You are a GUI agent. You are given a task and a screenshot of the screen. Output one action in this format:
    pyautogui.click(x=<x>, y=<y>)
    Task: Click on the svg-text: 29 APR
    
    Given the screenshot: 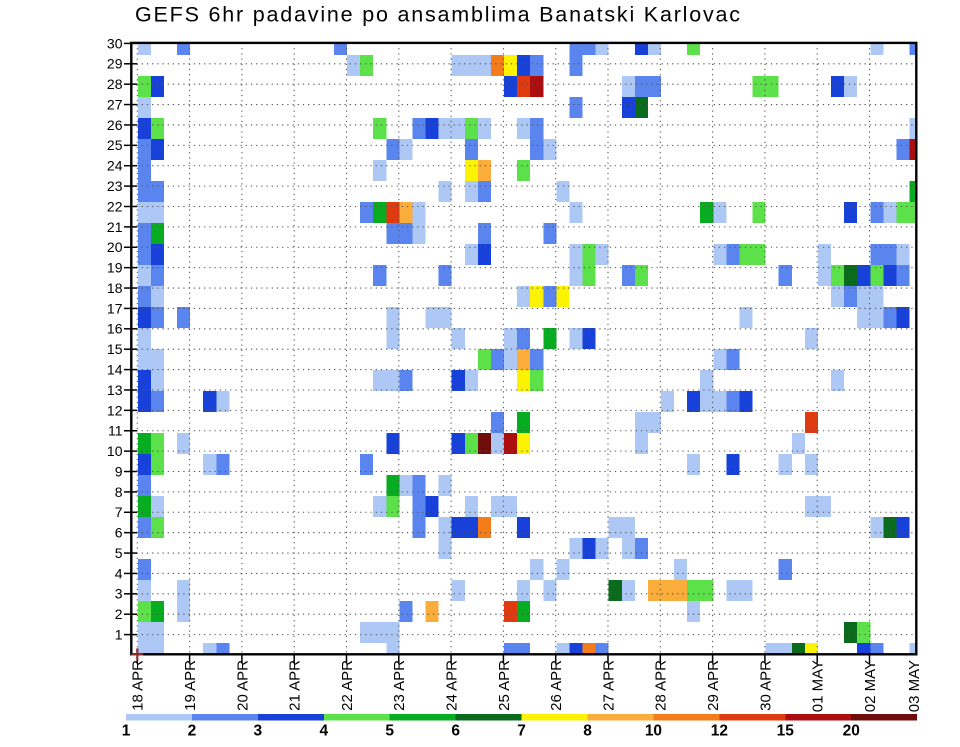 What is the action you would take?
    pyautogui.click(x=713, y=685)
    